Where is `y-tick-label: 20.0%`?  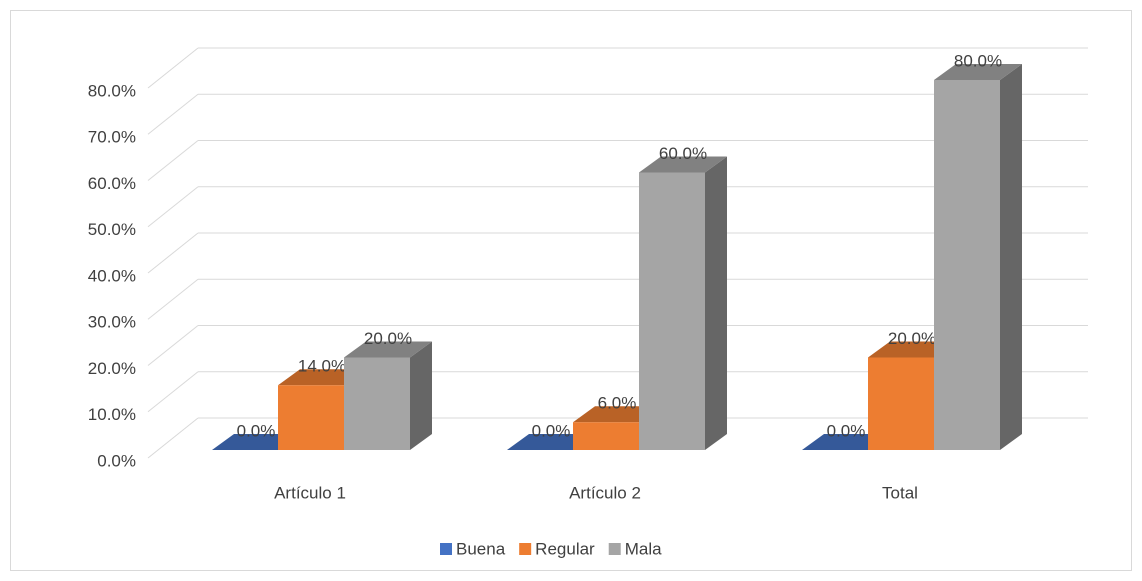 y-tick-label: 20.0% is located at coordinates (112, 368).